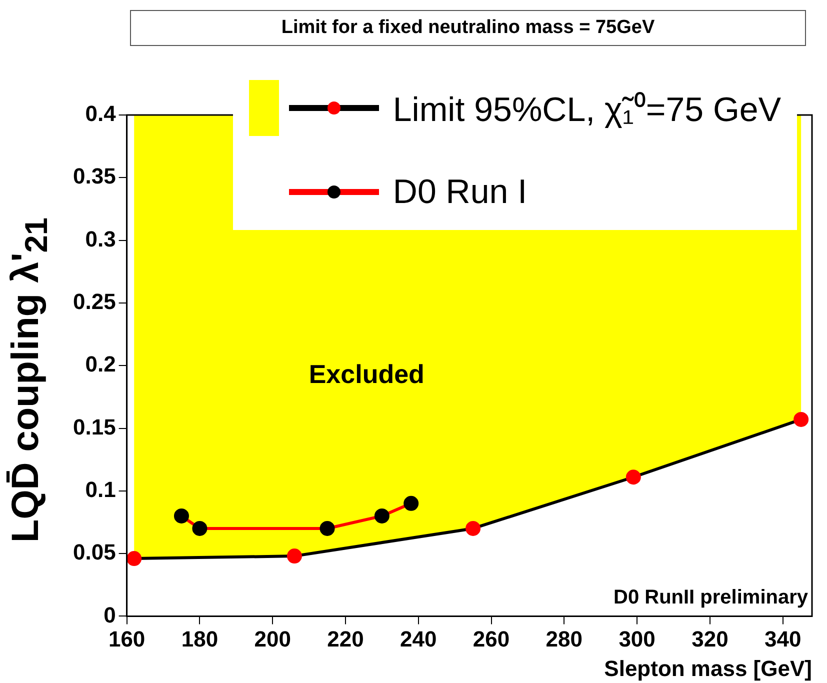 Image resolution: width=827 pixels, height=683 pixels. What do you see at coordinates (418, 639) in the screenshot?
I see `x-tick-label: 240` at bounding box center [418, 639].